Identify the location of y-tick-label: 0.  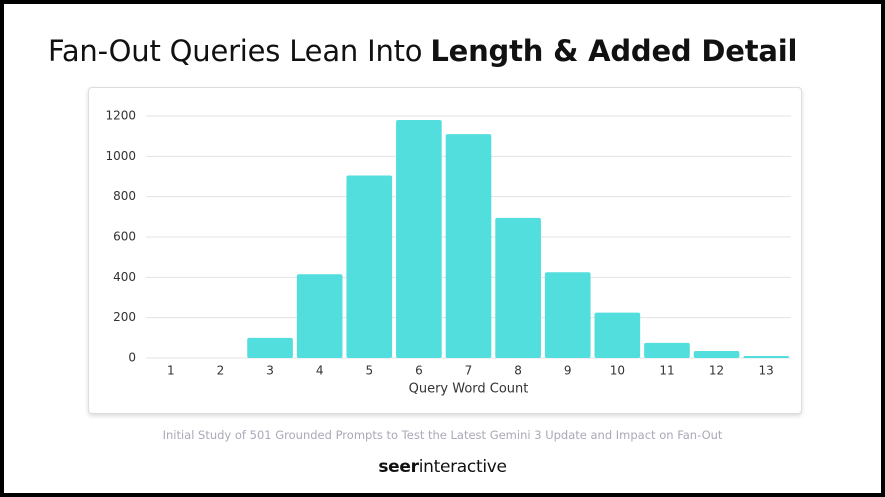
(132, 358).